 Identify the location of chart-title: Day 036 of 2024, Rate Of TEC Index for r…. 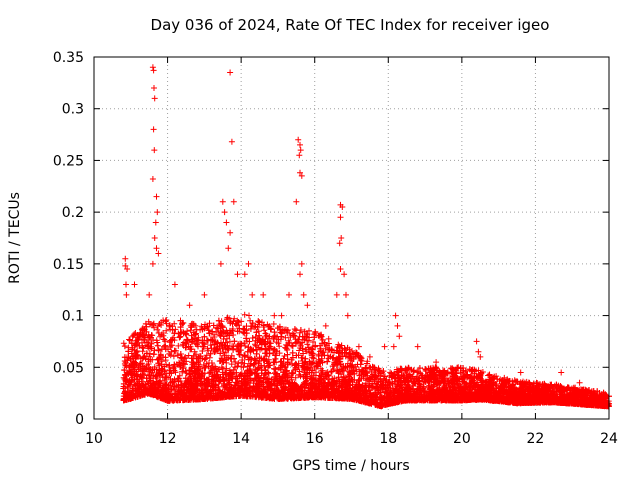
(350, 25).